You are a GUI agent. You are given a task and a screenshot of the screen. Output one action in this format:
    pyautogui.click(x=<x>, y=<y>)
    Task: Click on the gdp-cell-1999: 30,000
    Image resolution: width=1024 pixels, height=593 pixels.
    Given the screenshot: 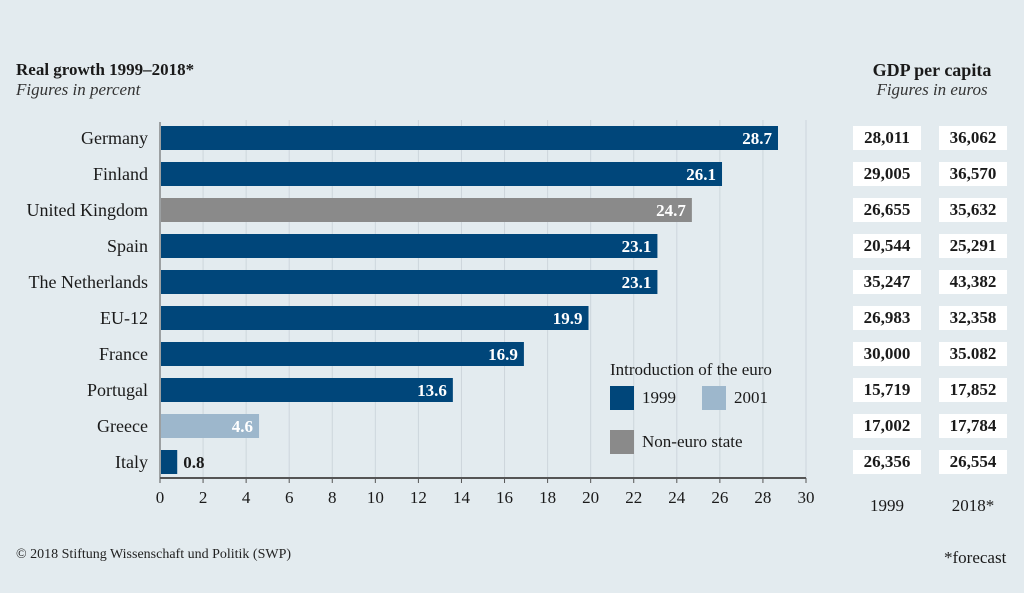 What is the action you would take?
    pyautogui.click(x=887, y=354)
    